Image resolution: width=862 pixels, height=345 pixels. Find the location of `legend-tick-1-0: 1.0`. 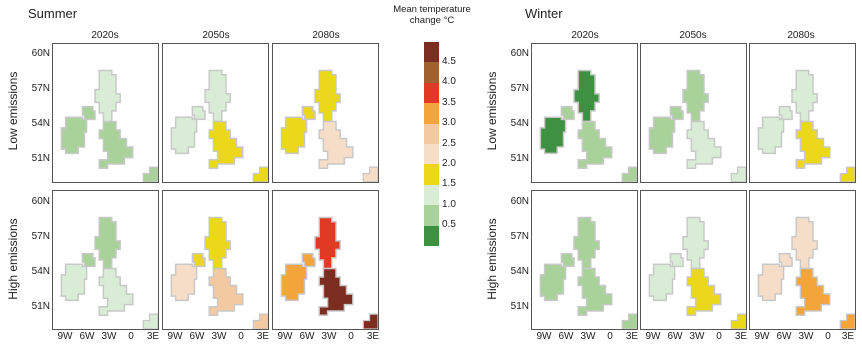

legend-tick-1-0: 1.0 is located at coordinates (449, 204).